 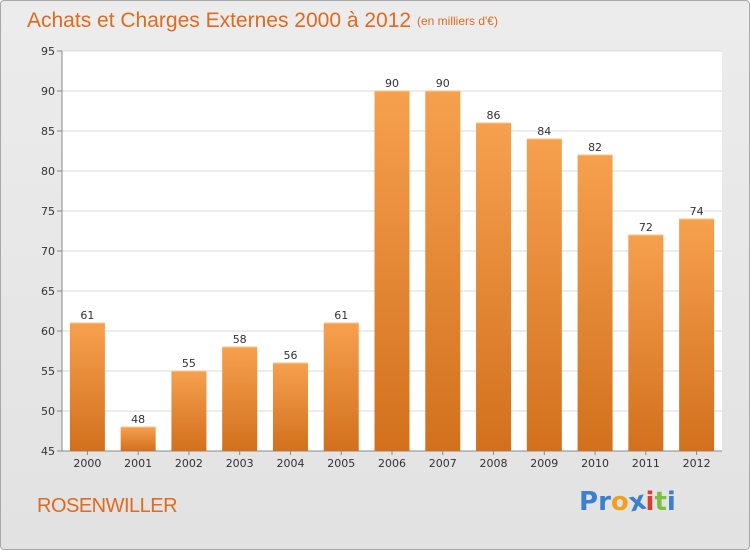 What do you see at coordinates (604, 502) in the screenshot?
I see `logo-letter: r` at bounding box center [604, 502].